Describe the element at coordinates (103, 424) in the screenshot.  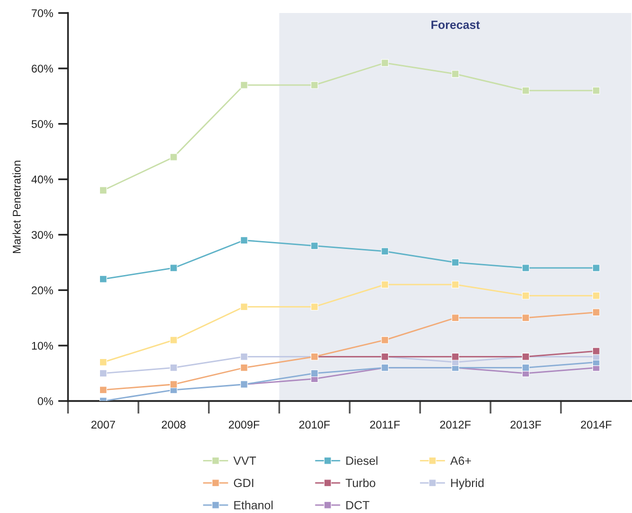
I see `x-tick-label: 2007` at that location.